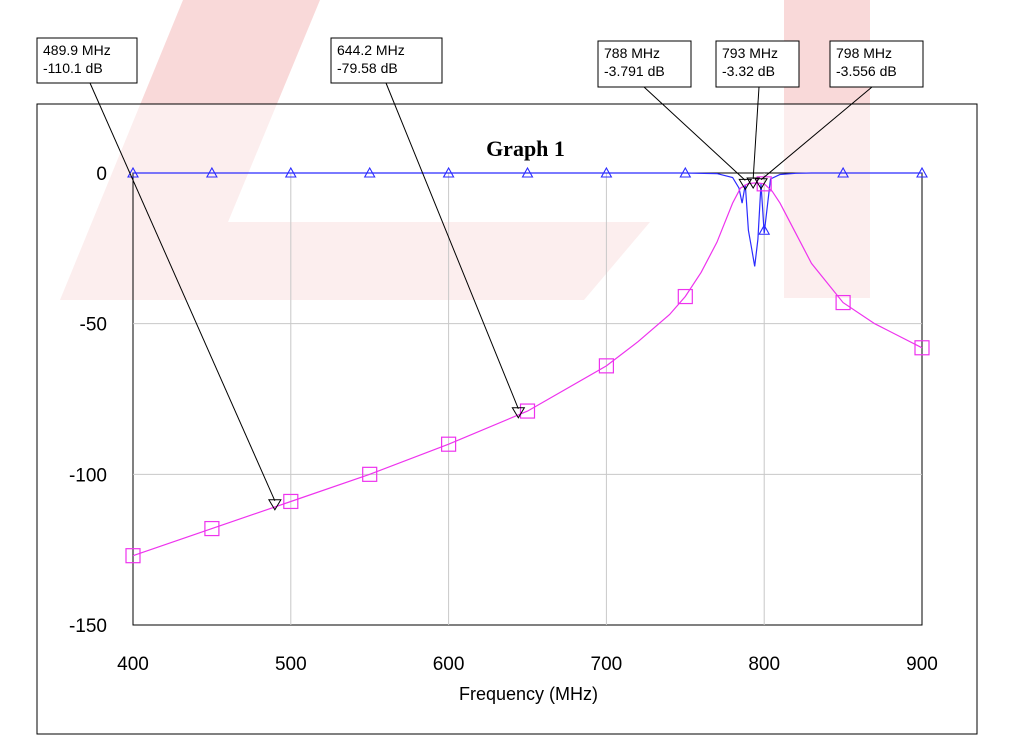 The height and width of the screenshot is (753, 1025). Describe the element at coordinates (922, 664) in the screenshot. I see `x-tick-label: 900` at that location.